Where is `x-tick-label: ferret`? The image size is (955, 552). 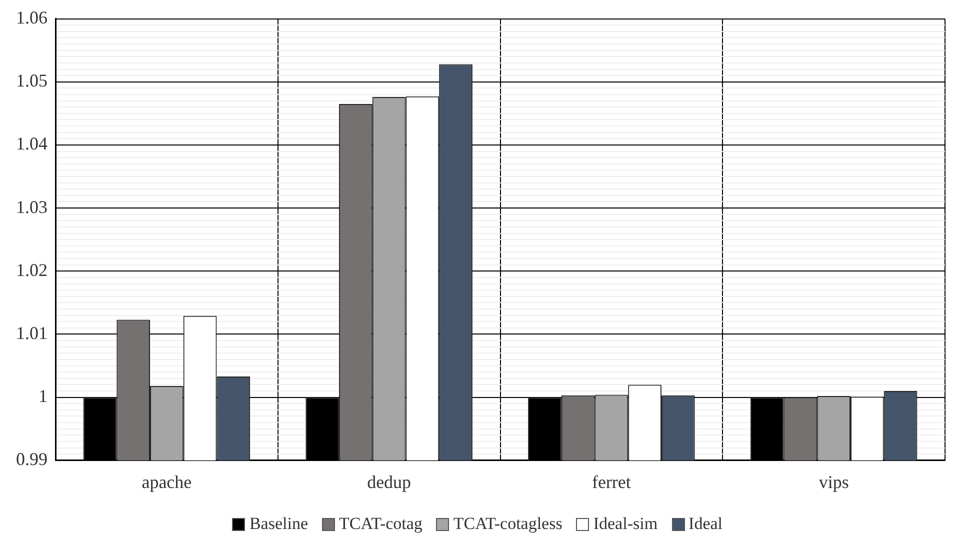
x-tick-label: ferret is located at coordinates (611, 482).